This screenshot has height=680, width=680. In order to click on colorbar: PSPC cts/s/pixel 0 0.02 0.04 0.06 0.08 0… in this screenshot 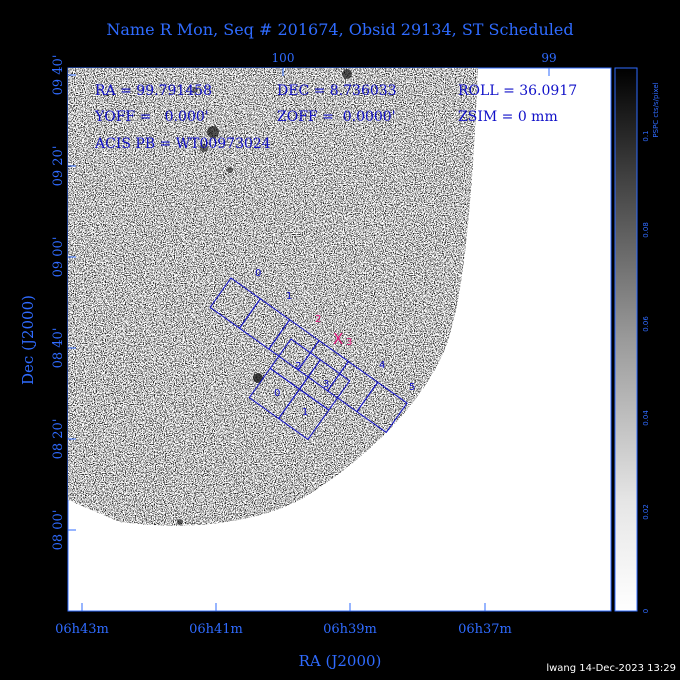, I will do `click(637, 340)`.